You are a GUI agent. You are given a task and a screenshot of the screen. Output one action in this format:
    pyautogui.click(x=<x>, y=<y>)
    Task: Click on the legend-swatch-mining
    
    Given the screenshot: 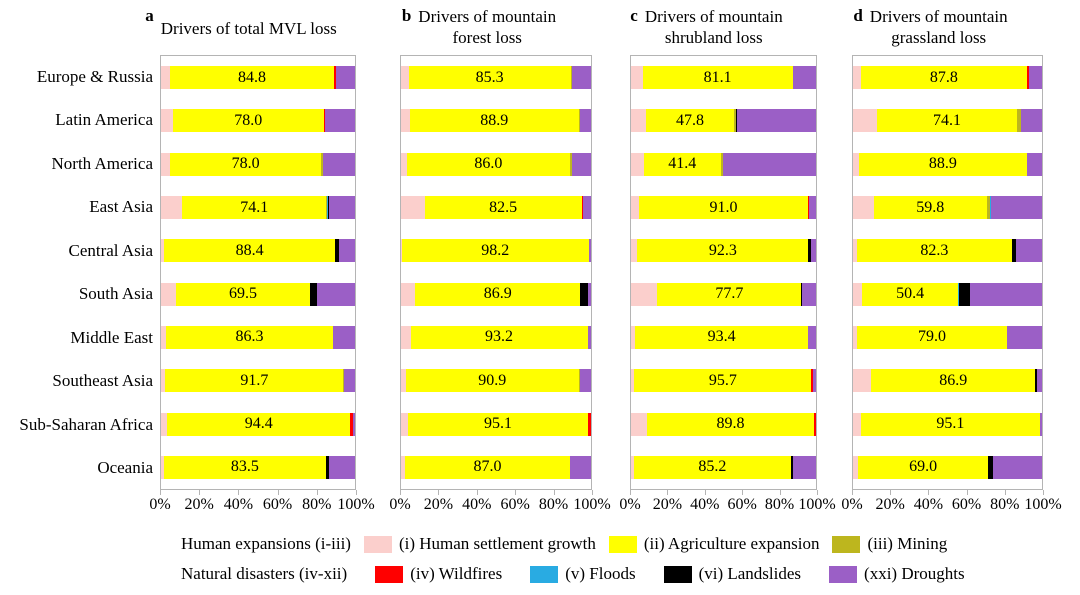 What is the action you would take?
    pyautogui.click(x=846, y=544)
    